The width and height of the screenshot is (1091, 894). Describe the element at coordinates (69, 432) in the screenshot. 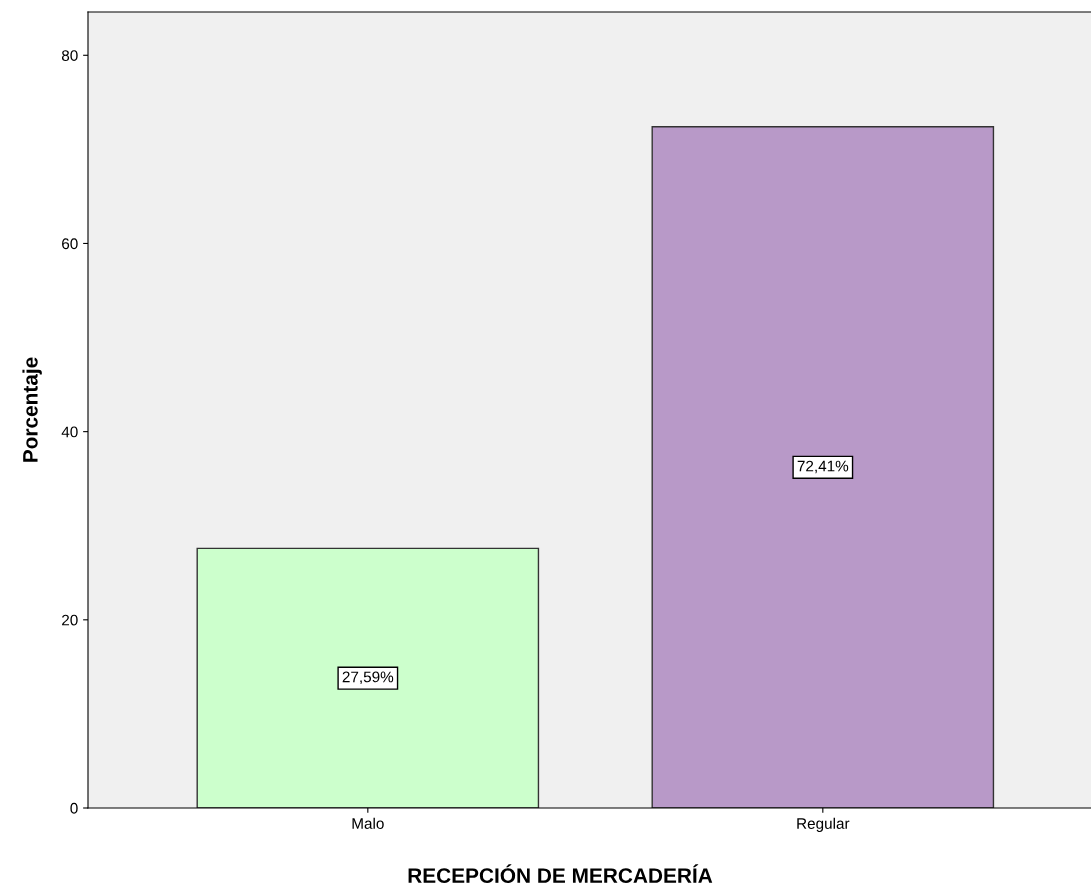

I see `y-tick-label: 40` at that location.